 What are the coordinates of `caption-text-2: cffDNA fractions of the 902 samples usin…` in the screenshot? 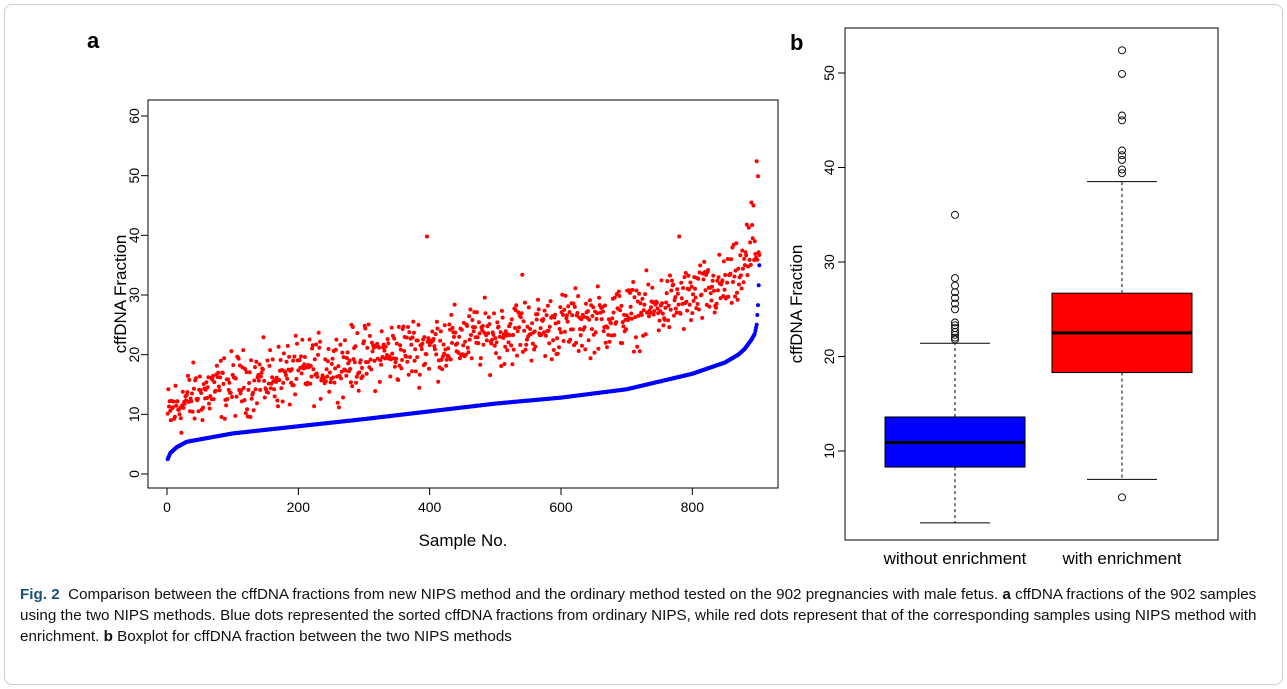 It's located at (638, 615).